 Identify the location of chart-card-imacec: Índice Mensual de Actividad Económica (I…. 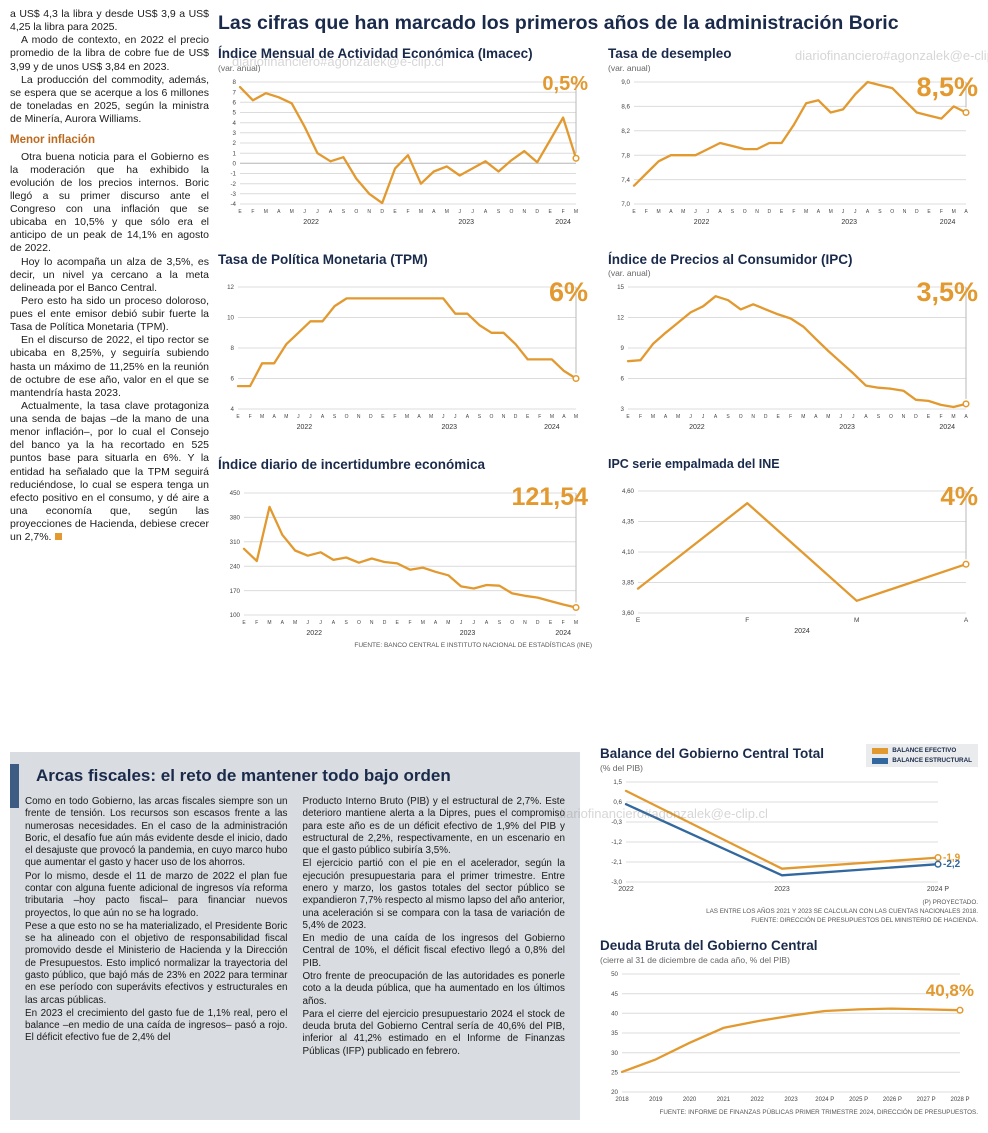
(405, 136).